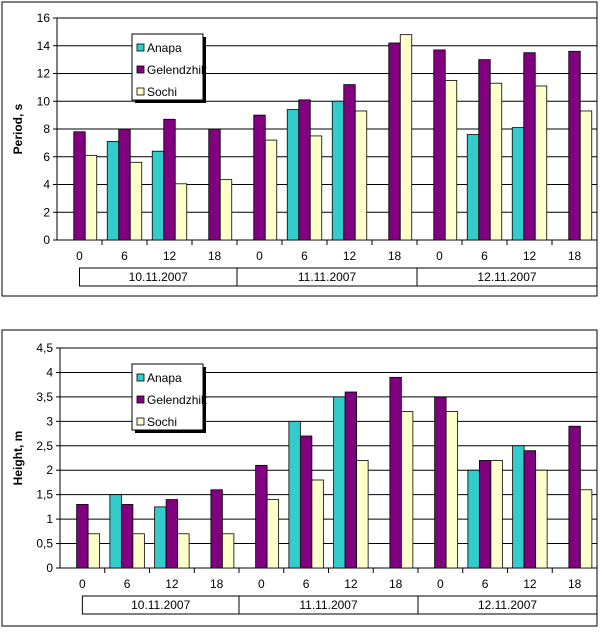 This screenshot has width=602, height=639. Describe the element at coordinates (140, 69) in the screenshot. I see `legend-swatch-gelendzhik` at that location.